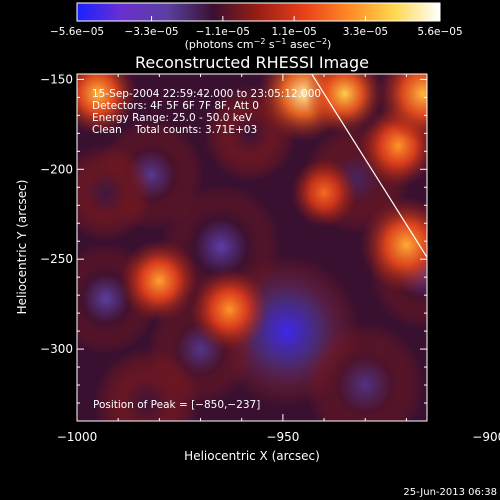  What do you see at coordinates (369, 166) in the screenshot?
I see `solar-limb-line` at bounding box center [369, 166].